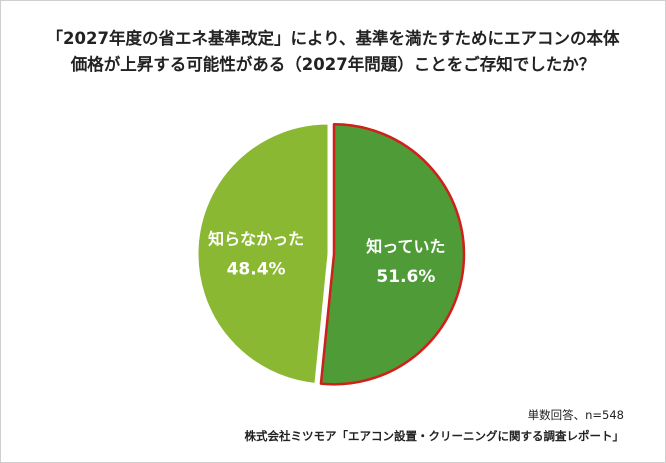  What do you see at coordinates (256, 269) in the screenshot?
I see `slice-value-1: 48.4%` at bounding box center [256, 269].